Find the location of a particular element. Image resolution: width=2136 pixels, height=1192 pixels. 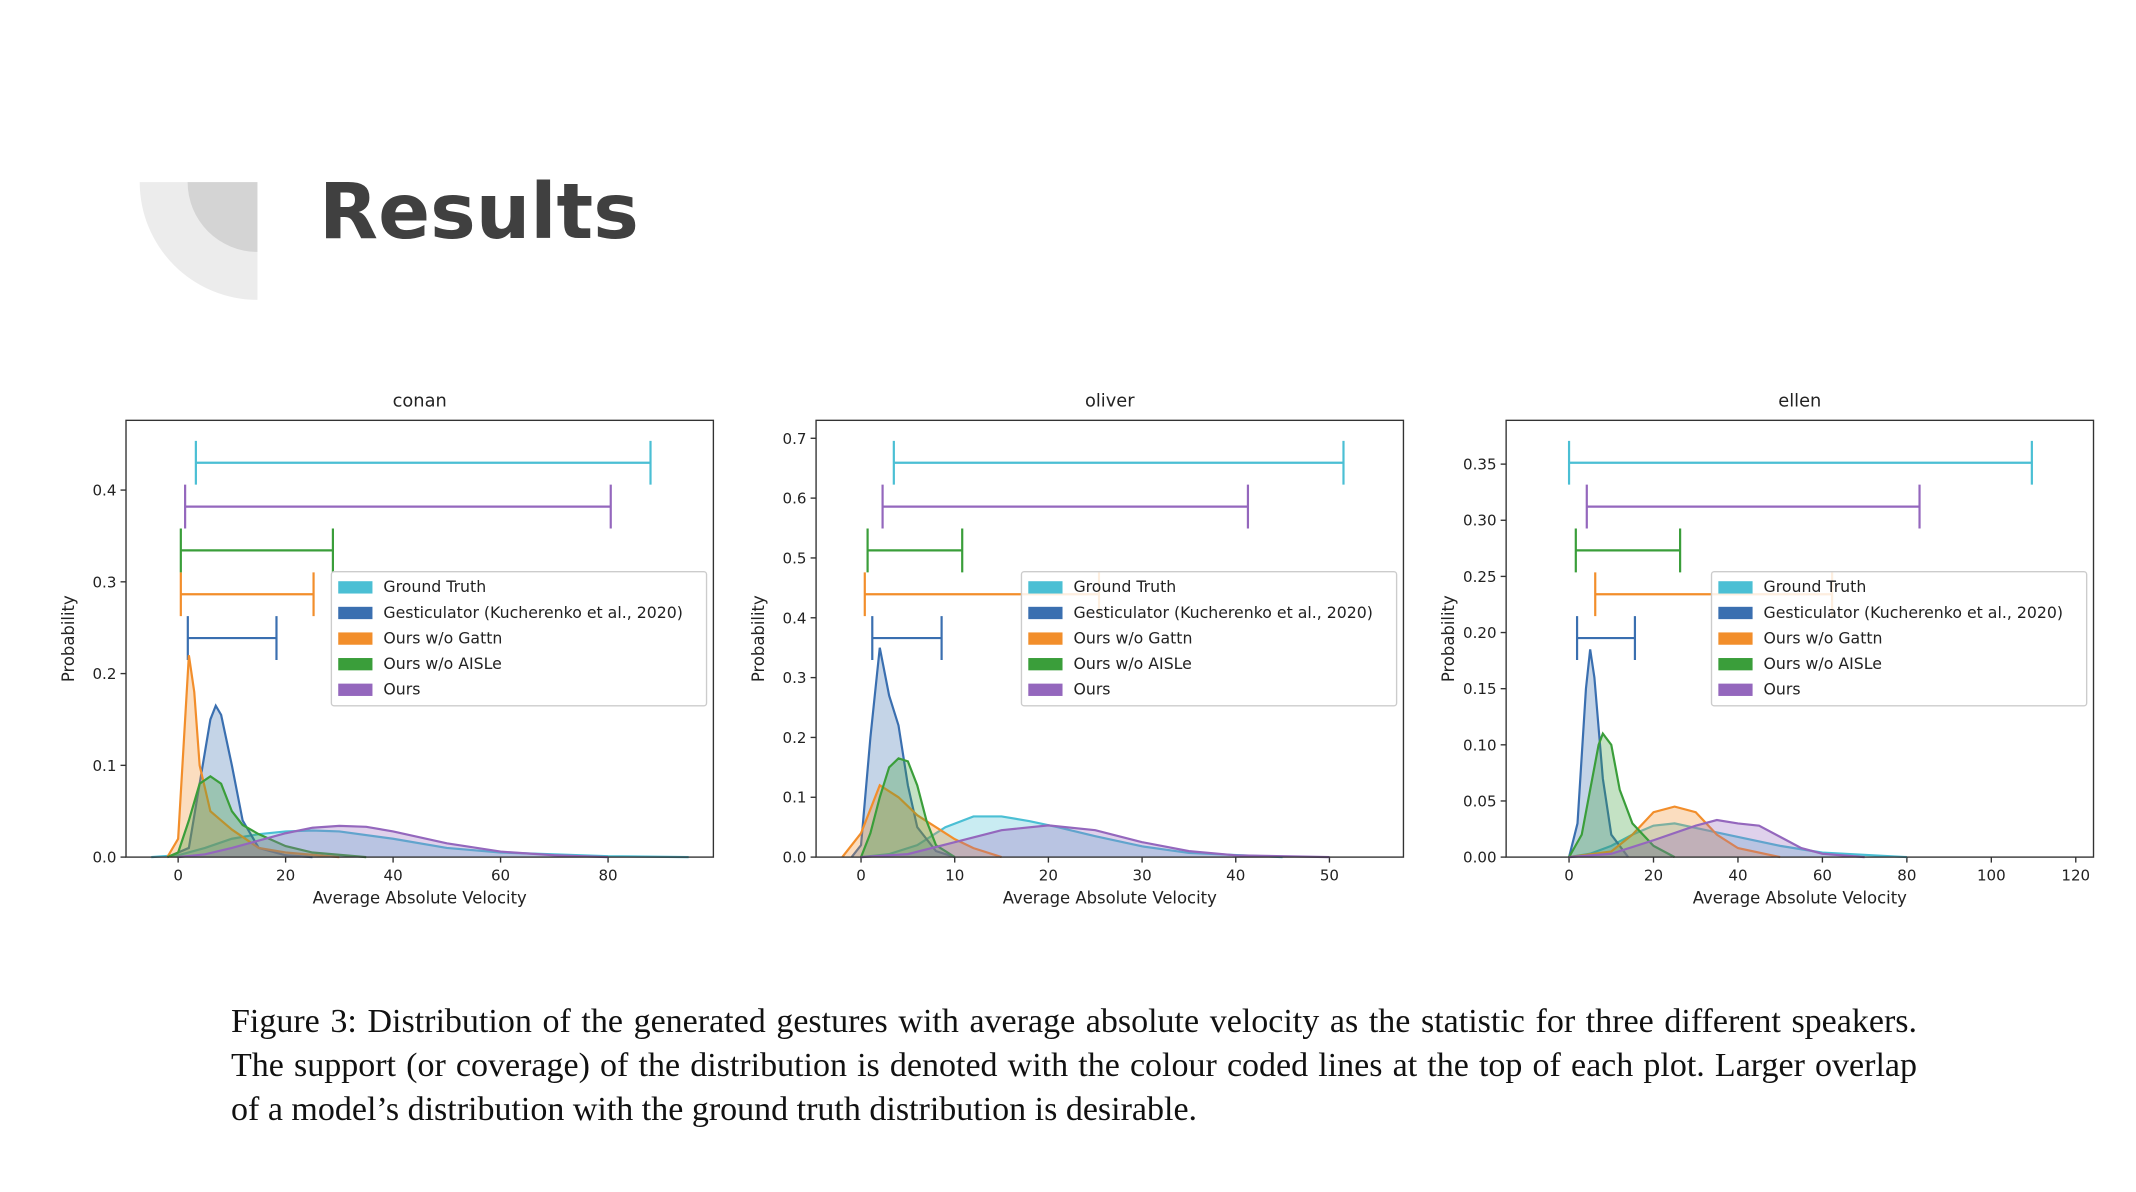

x-tick-label: 100 is located at coordinates (1991, 875).